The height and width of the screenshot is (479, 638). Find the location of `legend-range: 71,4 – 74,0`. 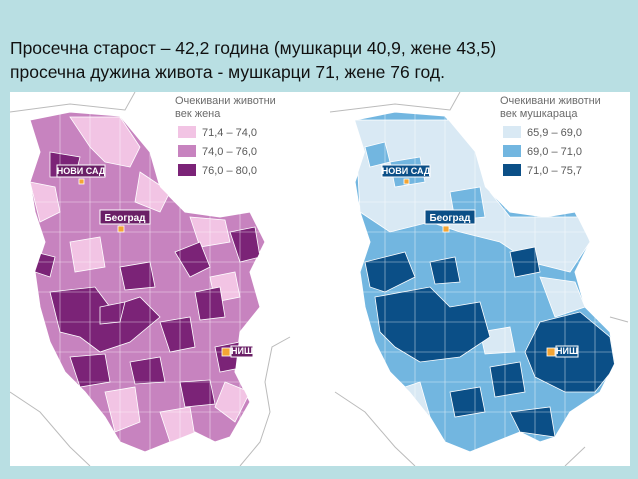

legend-range: 71,4 – 74,0 is located at coordinates (229, 133).